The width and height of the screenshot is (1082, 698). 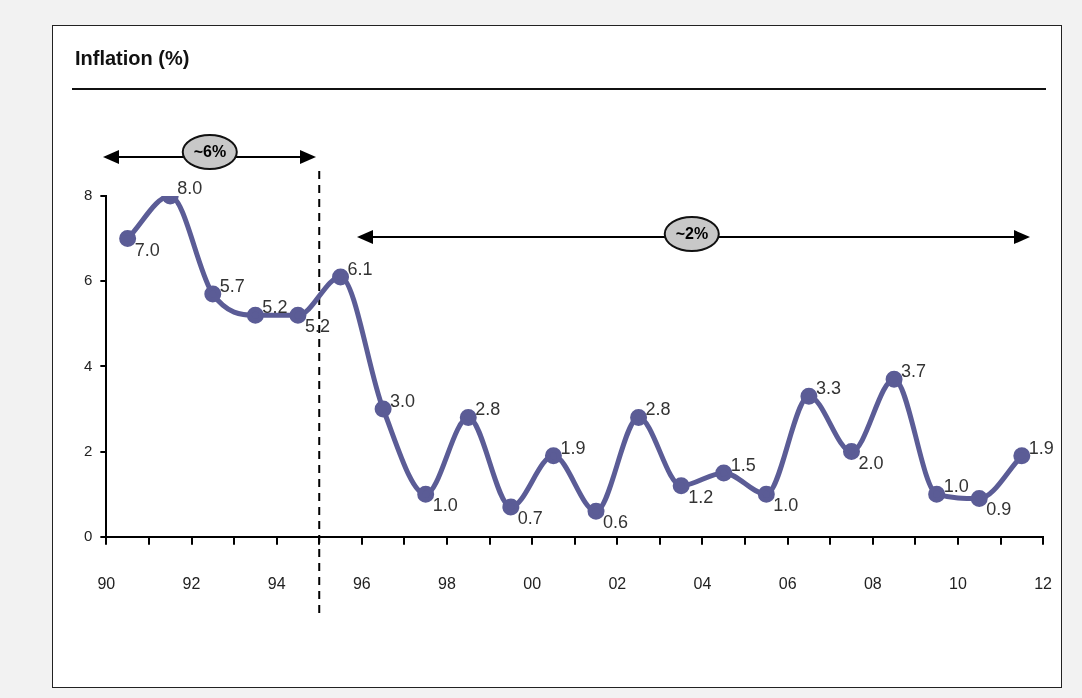 What do you see at coordinates (701, 496) in the screenshot?
I see `data-label: 1.2` at bounding box center [701, 496].